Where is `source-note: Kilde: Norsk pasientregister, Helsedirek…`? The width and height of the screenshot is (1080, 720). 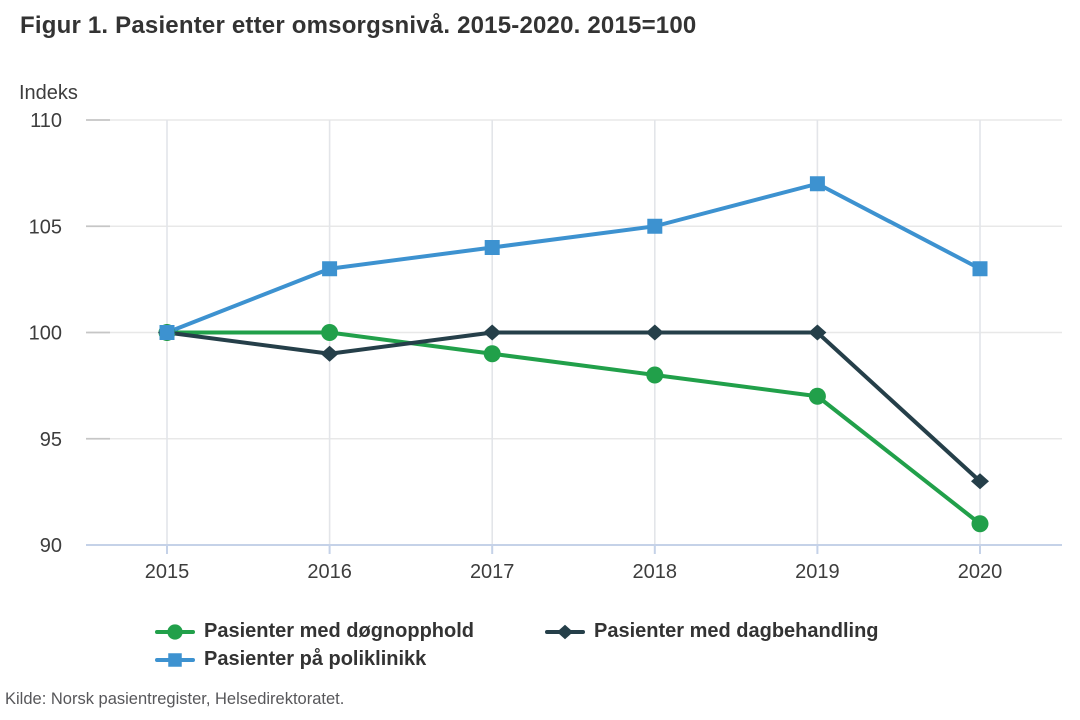
source-note: Kilde: Norsk pasientregister, Helsedirek… is located at coordinates (175, 699).